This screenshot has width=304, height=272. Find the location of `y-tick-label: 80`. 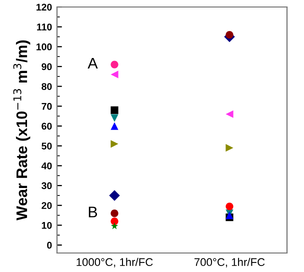

y-tick-label: 80 is located at coordinates (47, 86).